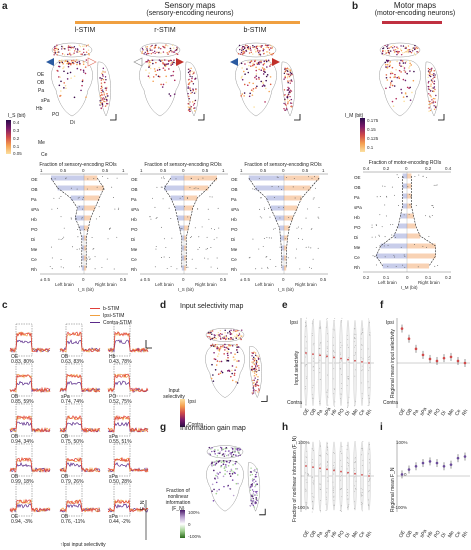 This screenshot has height=550, width=471. I want to click on brain-information-gain-dot, so click(229, 473).